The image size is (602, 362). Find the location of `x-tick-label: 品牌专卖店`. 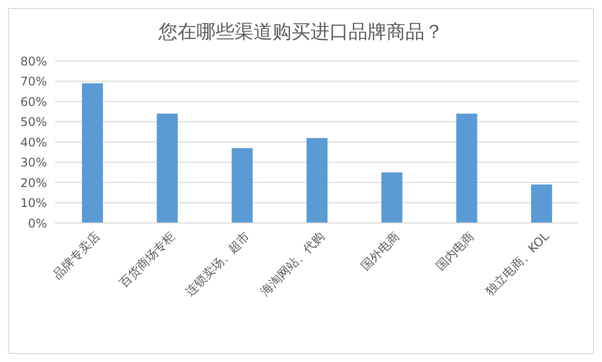

x-tick-label: 品牌专卖店 is located at coordinates (76, 255).